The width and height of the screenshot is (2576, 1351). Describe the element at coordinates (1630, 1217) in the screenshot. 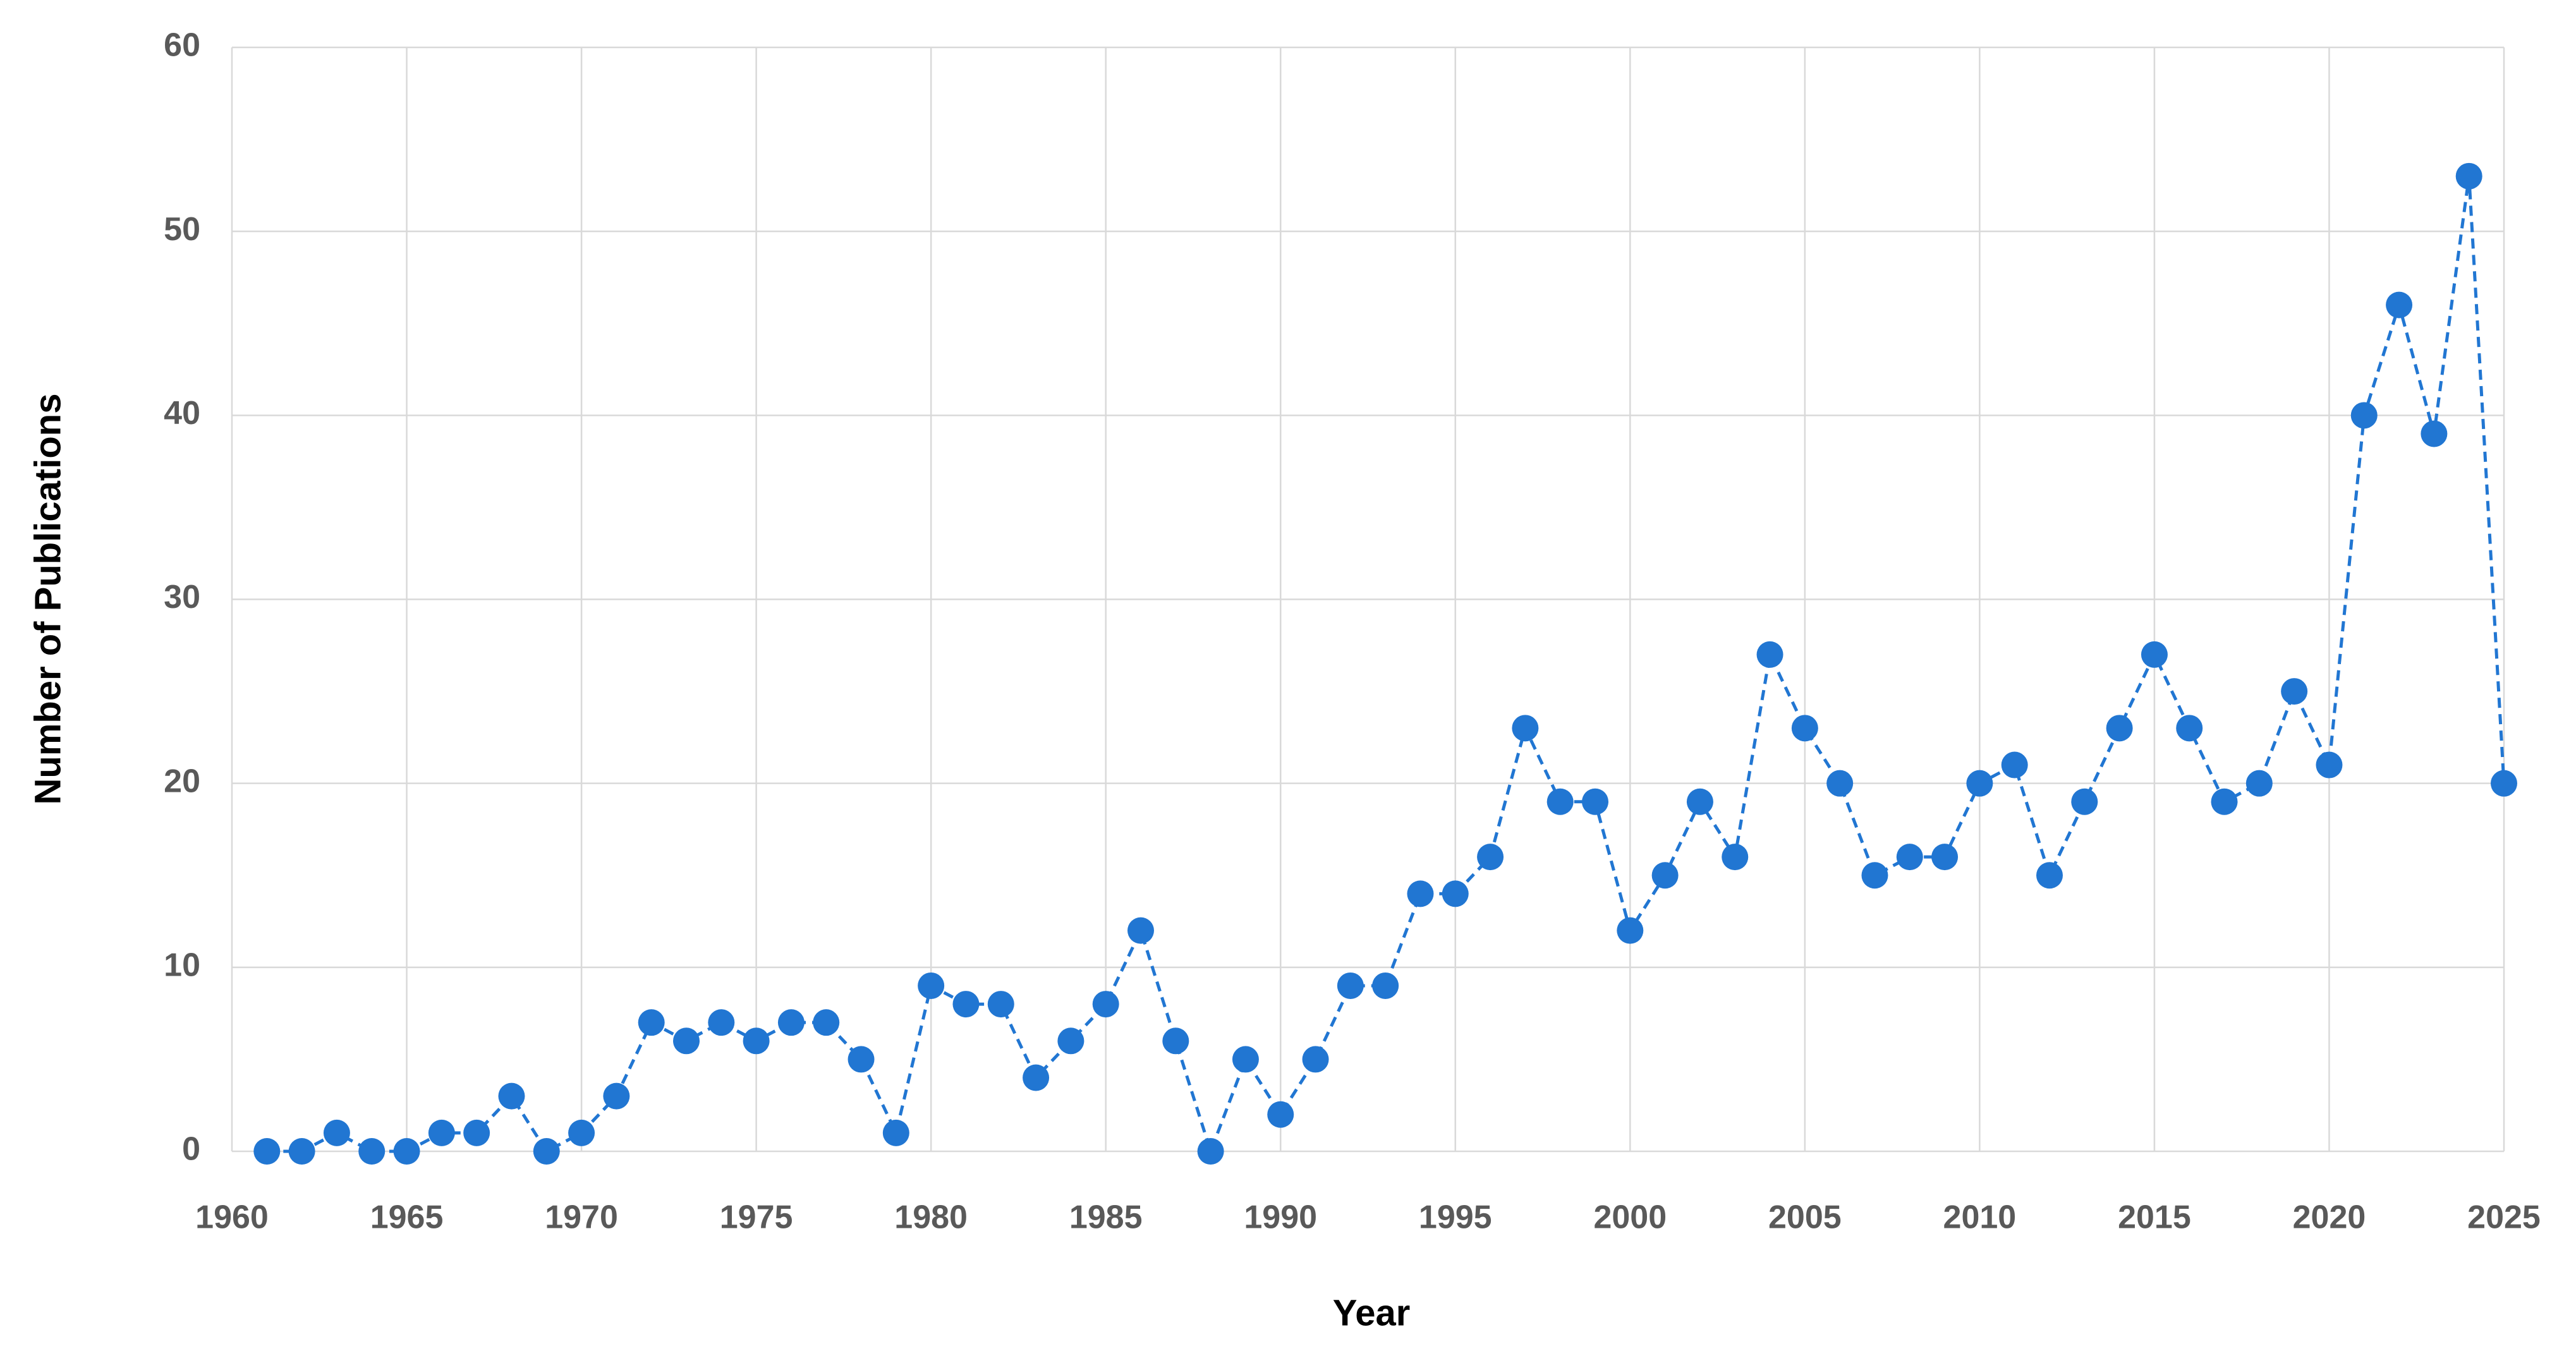

I see `x-tick-label: 2000` at that location.